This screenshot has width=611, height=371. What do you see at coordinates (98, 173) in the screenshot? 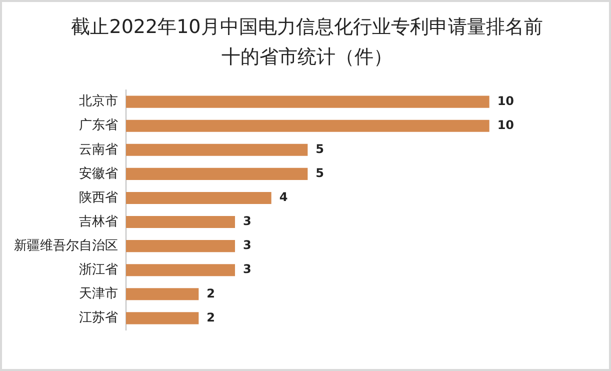
I see `y-tick-label: 安徽省` at bounding box center [98, 173].